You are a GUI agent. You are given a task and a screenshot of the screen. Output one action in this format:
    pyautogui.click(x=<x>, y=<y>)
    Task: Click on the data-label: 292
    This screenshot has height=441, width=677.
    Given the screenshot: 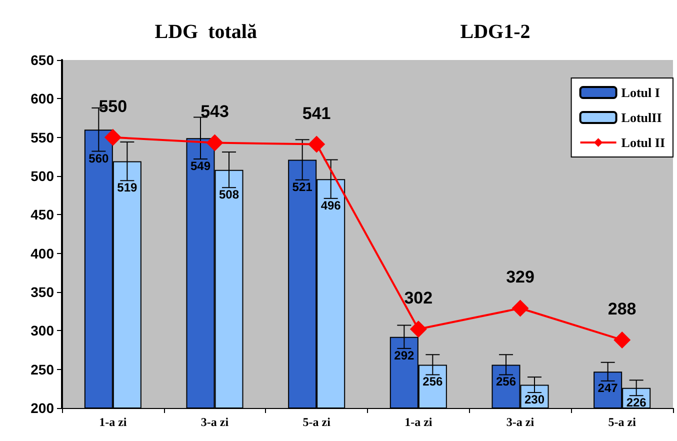 What is the action you would take?
    pyautogui.click(x=404, y=355)
    